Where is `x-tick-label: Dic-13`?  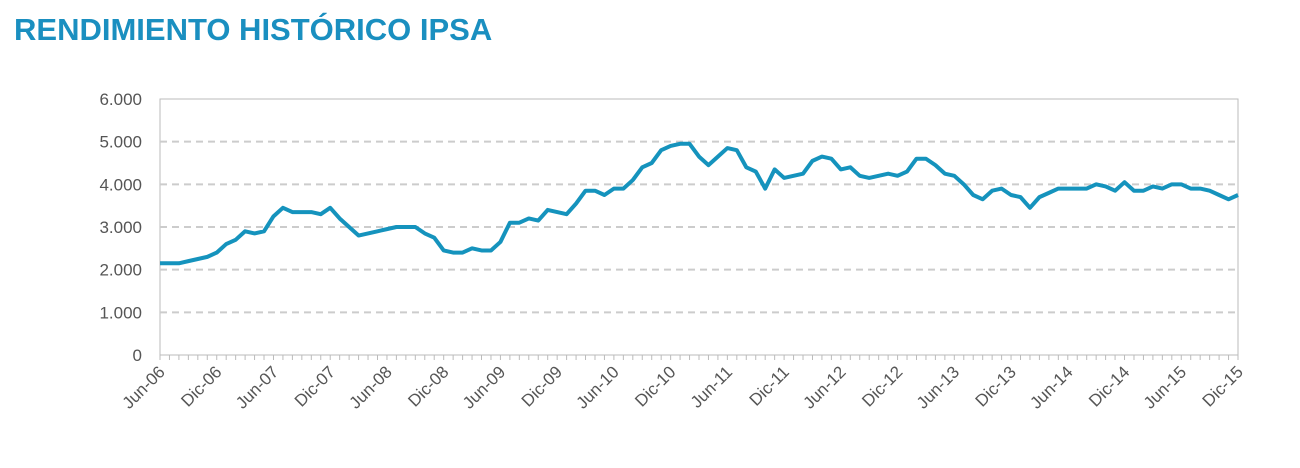 x-tick-label: Dic-13 is located at coordinates (996, 386).